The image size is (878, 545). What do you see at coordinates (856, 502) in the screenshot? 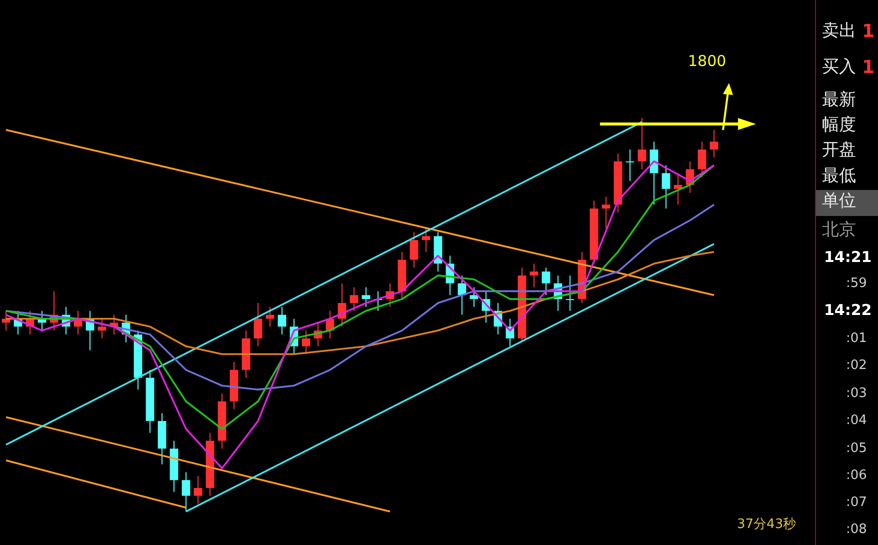
I see `text: :07` at bounding box center [856, 502].